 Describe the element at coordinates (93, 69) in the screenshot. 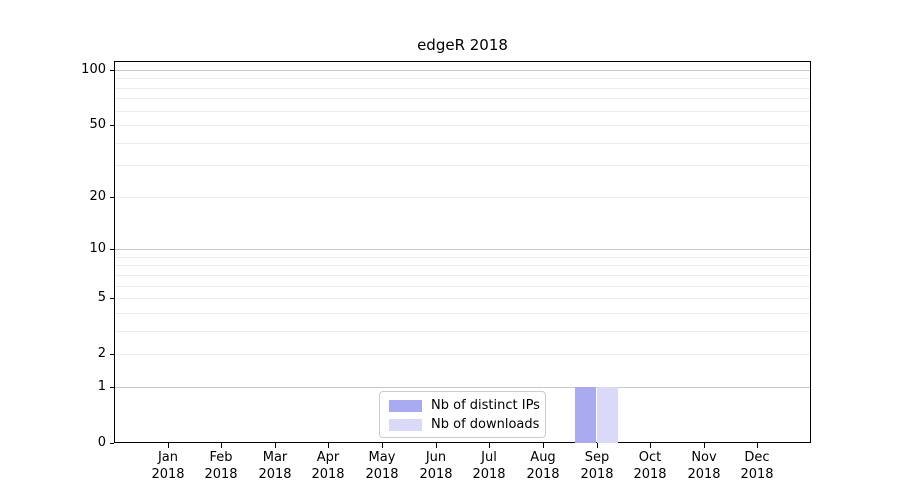

I see `y-tick-label-100: 100` at that location.